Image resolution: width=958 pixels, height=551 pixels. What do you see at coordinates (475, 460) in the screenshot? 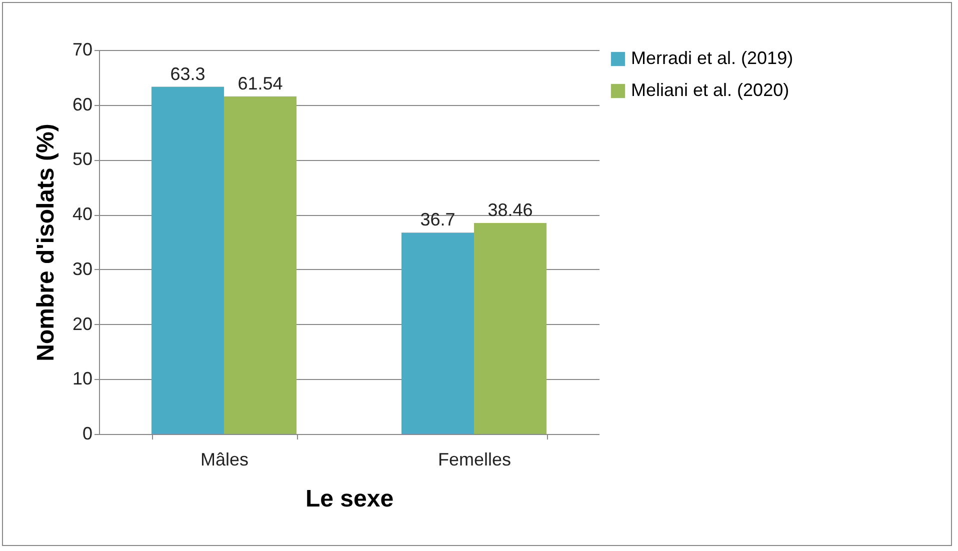
I see `x-tick-label: Femelles` at bounding box center [475, 460].